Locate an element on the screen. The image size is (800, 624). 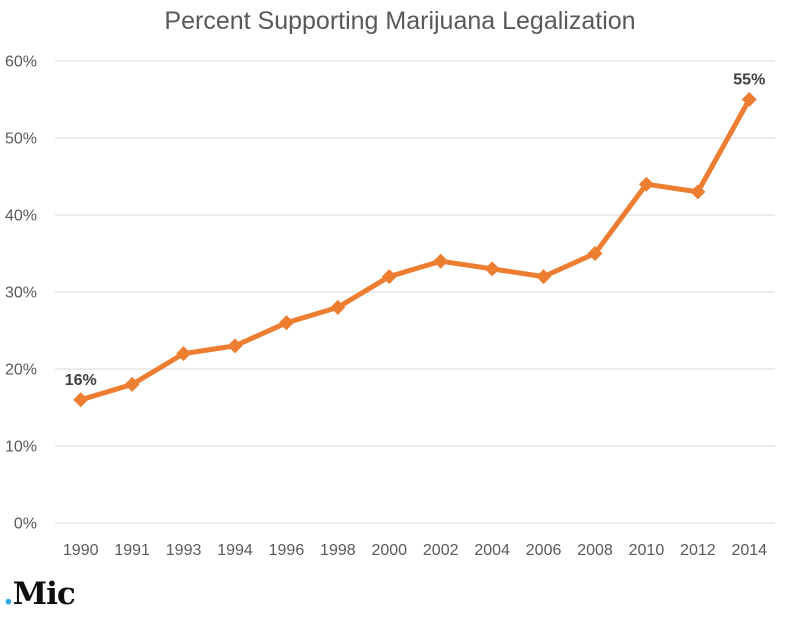
x-axis-tick-label: 2008 is located at coordinates (595, 550).